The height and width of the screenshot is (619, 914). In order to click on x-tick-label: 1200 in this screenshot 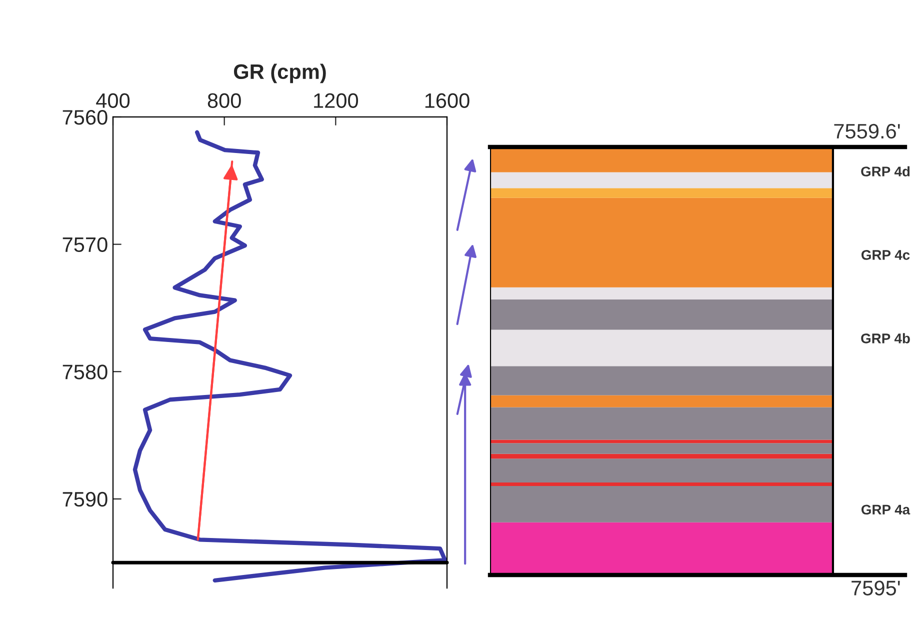, I will do `click(336, 100)`.